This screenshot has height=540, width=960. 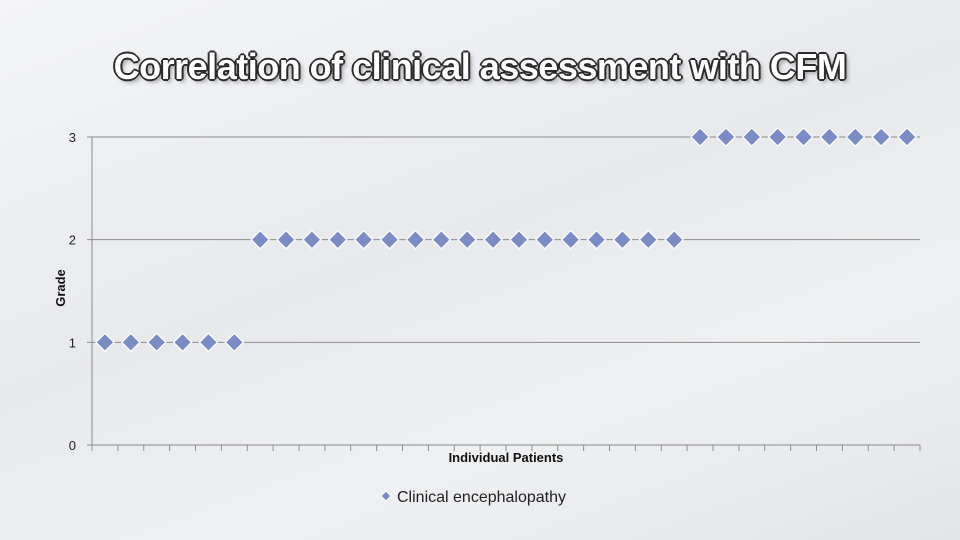 What do you see at coordinates (72, 291) in the screenshot?
I see `y-tick-labels: 0 1 2 3` at bounding box center [72, 291].